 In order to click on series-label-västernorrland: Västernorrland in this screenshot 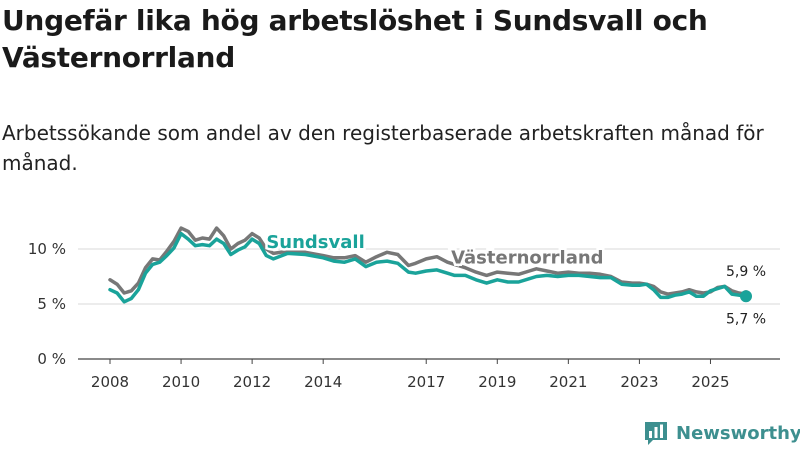, I will do `click(527, 257)`.